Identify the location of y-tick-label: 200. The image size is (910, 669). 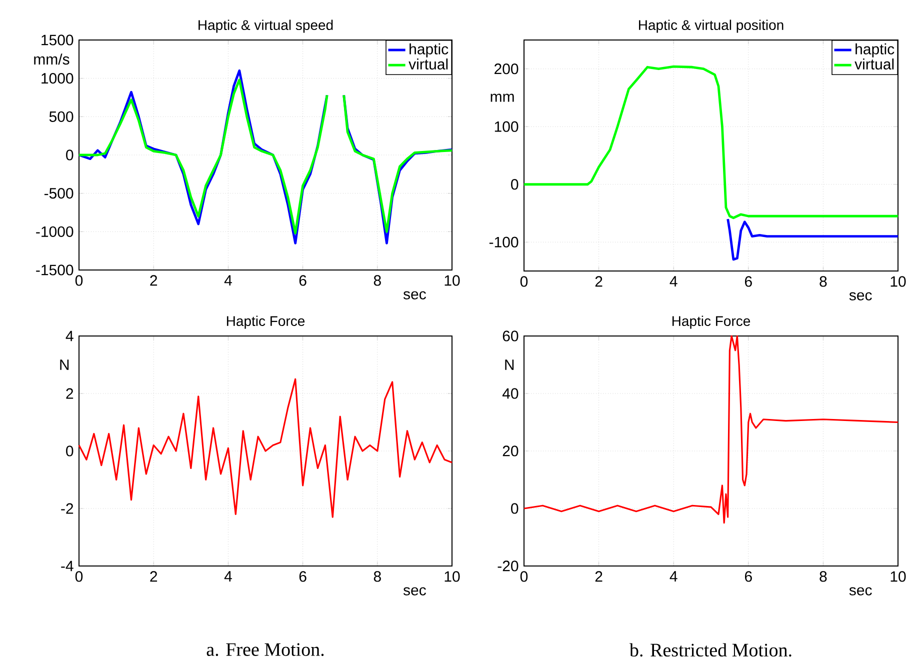
(506, 69).